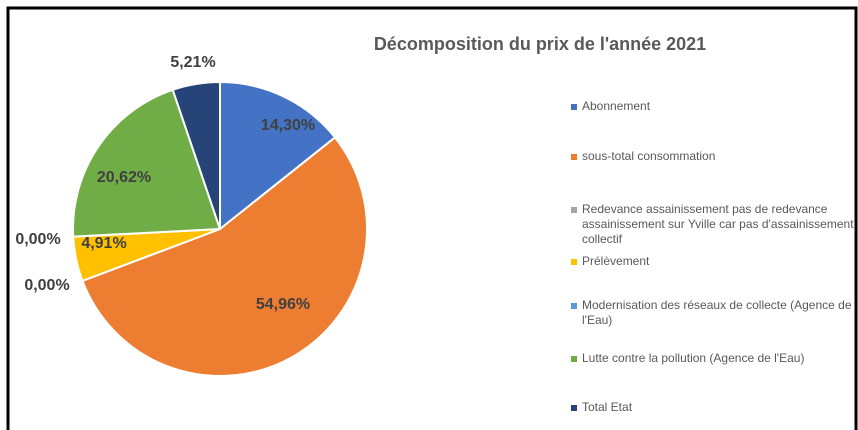 The height and width of the screenshot is (430, 858). Describe the element at coordinates (714, 261) in the screenshot. I see `legend-item: Prélèvement` at that location.